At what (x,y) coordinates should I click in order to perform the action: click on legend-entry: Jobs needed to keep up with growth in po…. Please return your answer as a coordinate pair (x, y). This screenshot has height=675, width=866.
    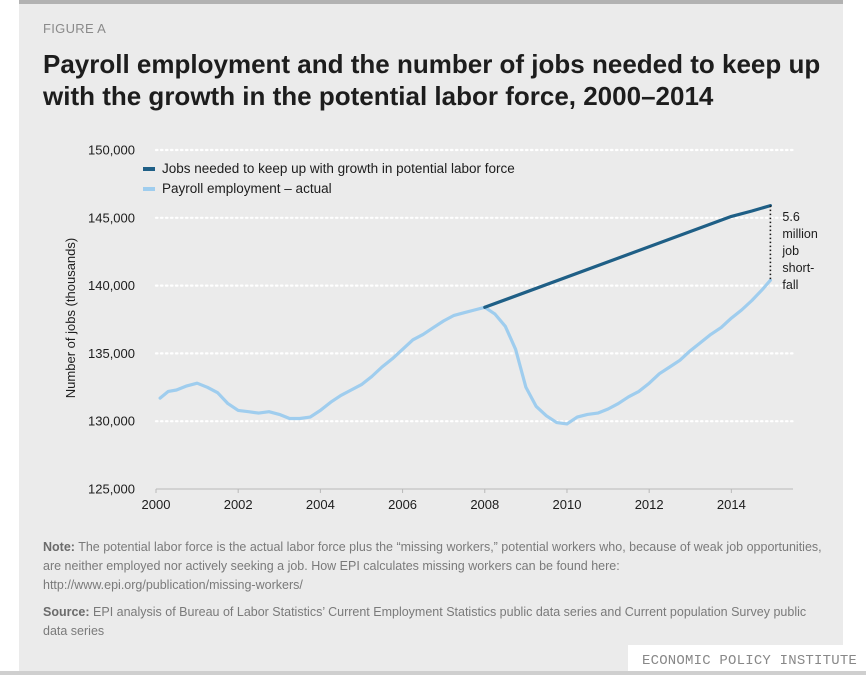
    Looking at the image, I should click on (338, 168).